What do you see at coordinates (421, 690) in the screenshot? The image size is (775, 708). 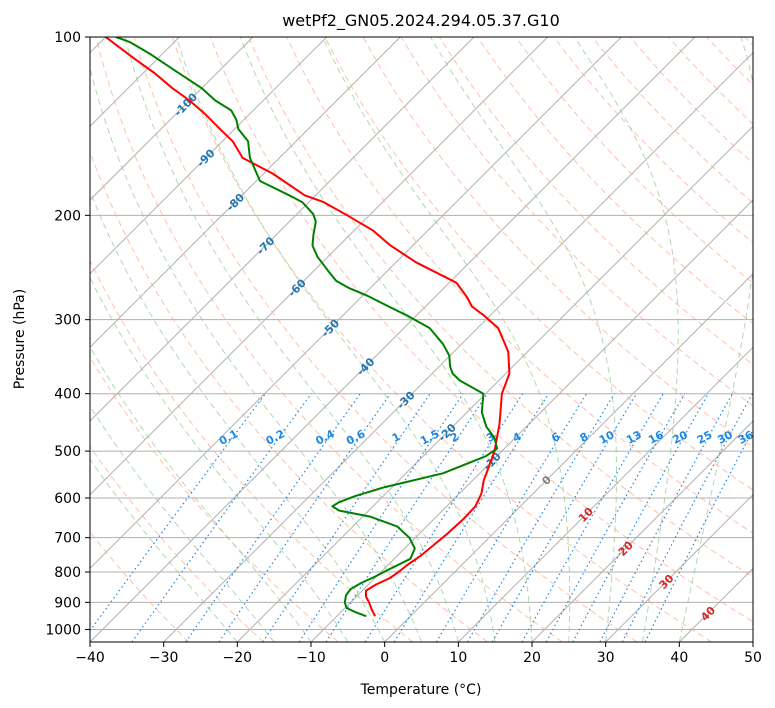 I see `x-axis-label: Temperature (°C)` at bounding box center [421, 690].